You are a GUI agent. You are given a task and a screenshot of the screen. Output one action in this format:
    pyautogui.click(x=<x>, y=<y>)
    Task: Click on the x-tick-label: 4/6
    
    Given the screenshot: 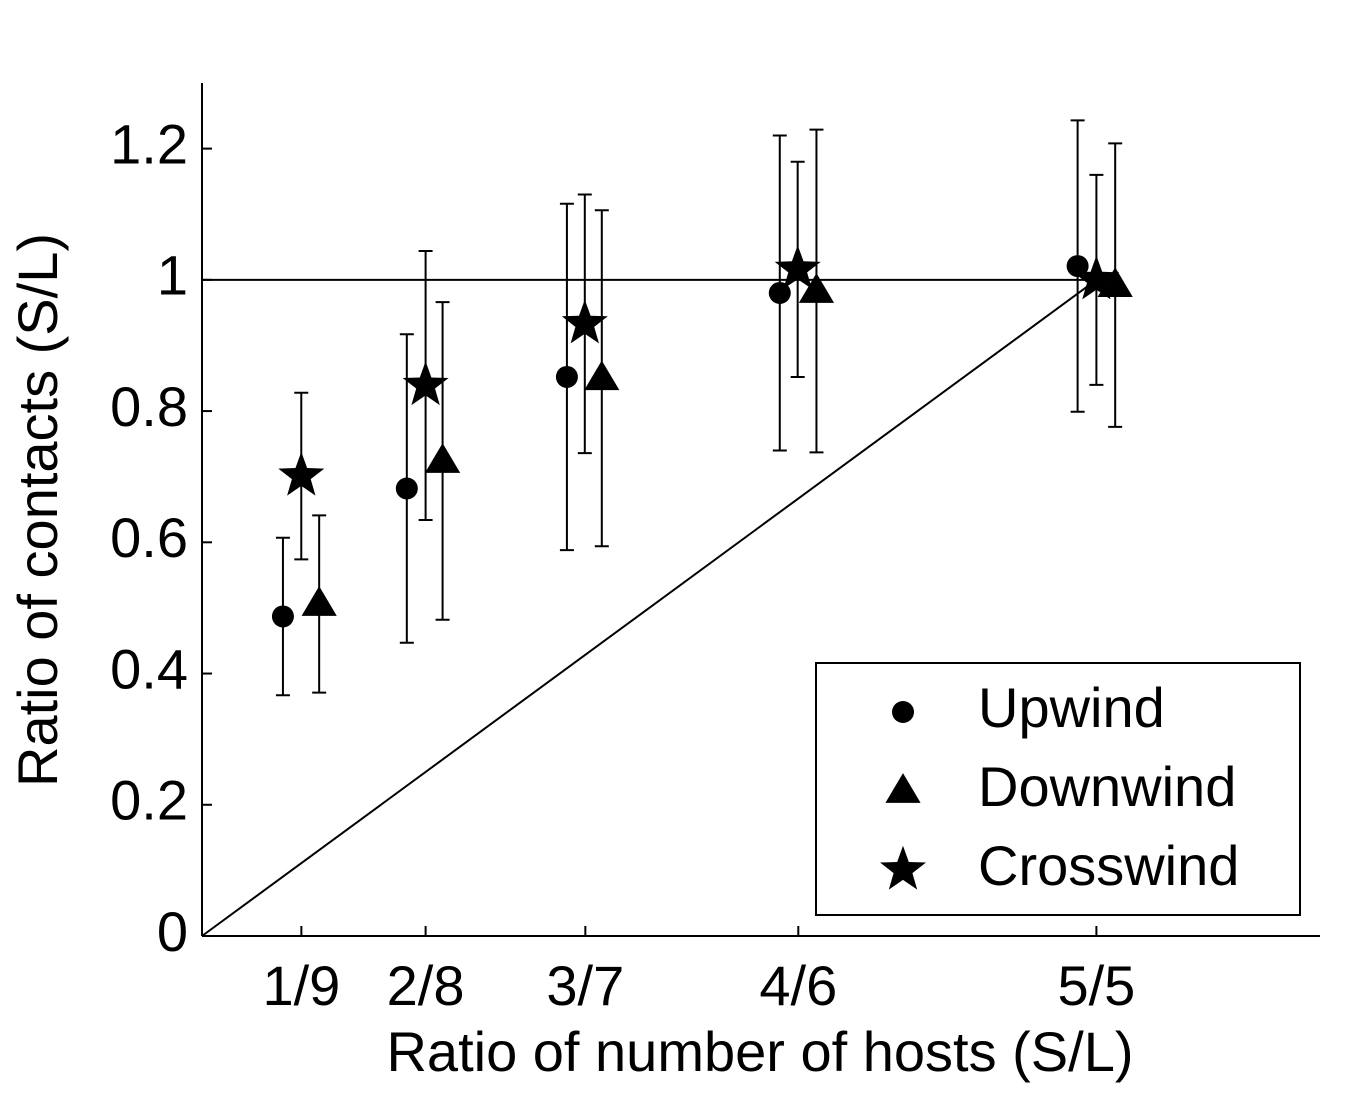 What is the action you would take?
    pyautogui.click(x=798, y=985)
    